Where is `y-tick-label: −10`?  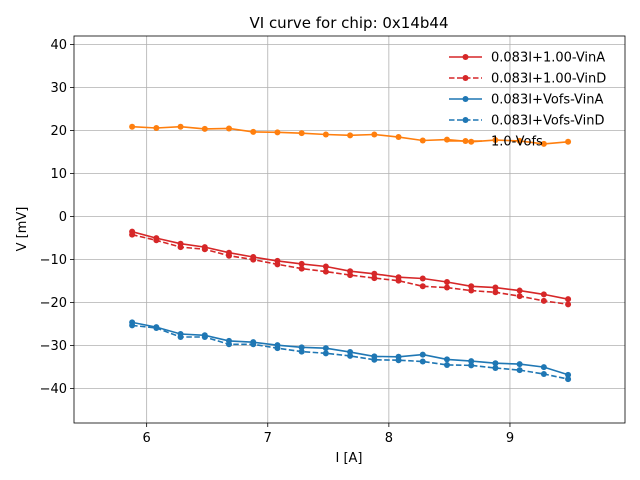 y-tick-label: −10 is located at coordinates (53, 260).